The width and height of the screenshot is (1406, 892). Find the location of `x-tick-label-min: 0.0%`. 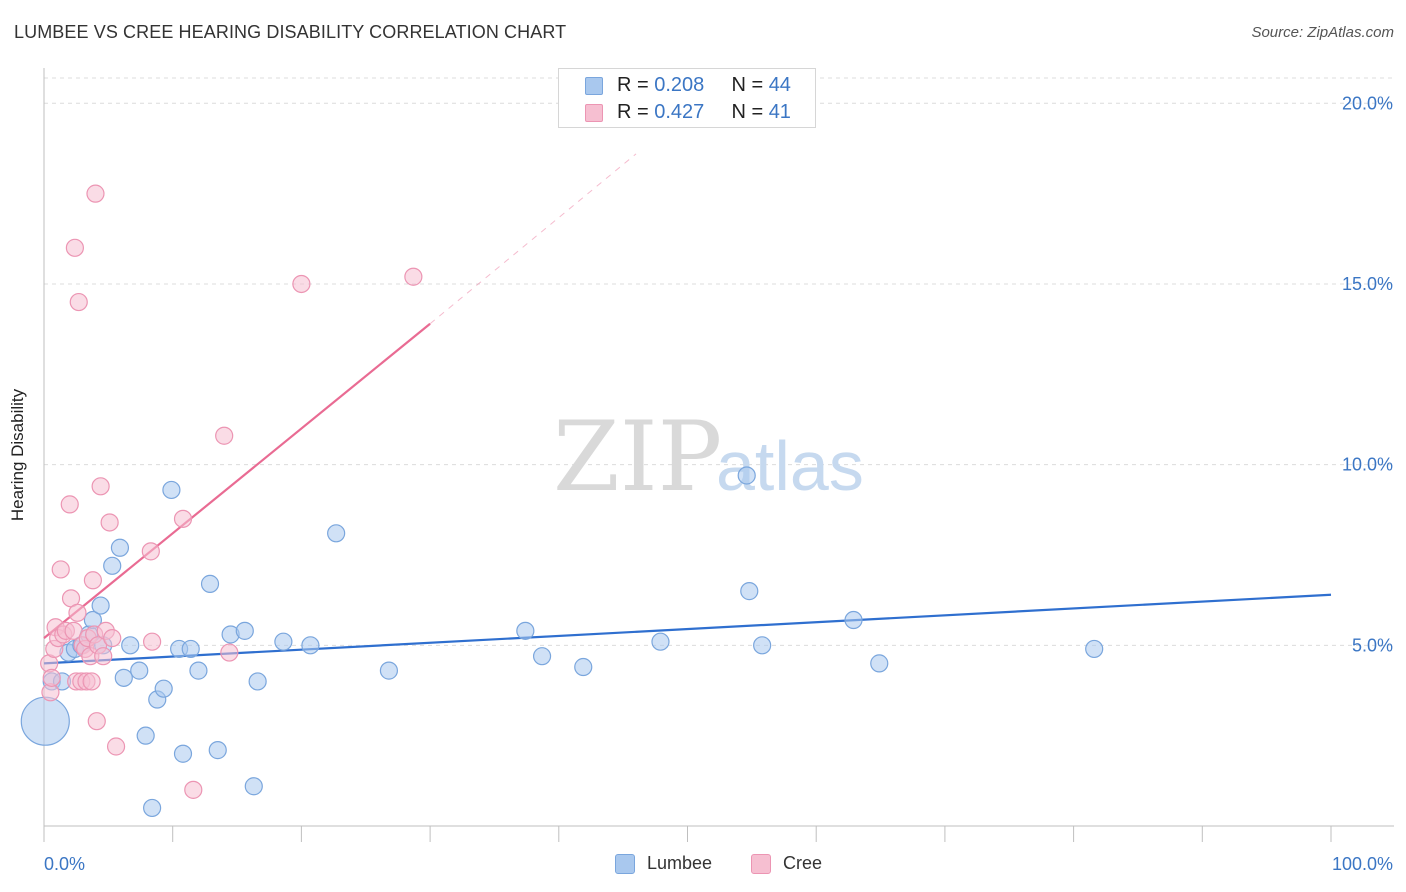

x-tick-label-min: 0.0% is located at coordinates (64, 864).